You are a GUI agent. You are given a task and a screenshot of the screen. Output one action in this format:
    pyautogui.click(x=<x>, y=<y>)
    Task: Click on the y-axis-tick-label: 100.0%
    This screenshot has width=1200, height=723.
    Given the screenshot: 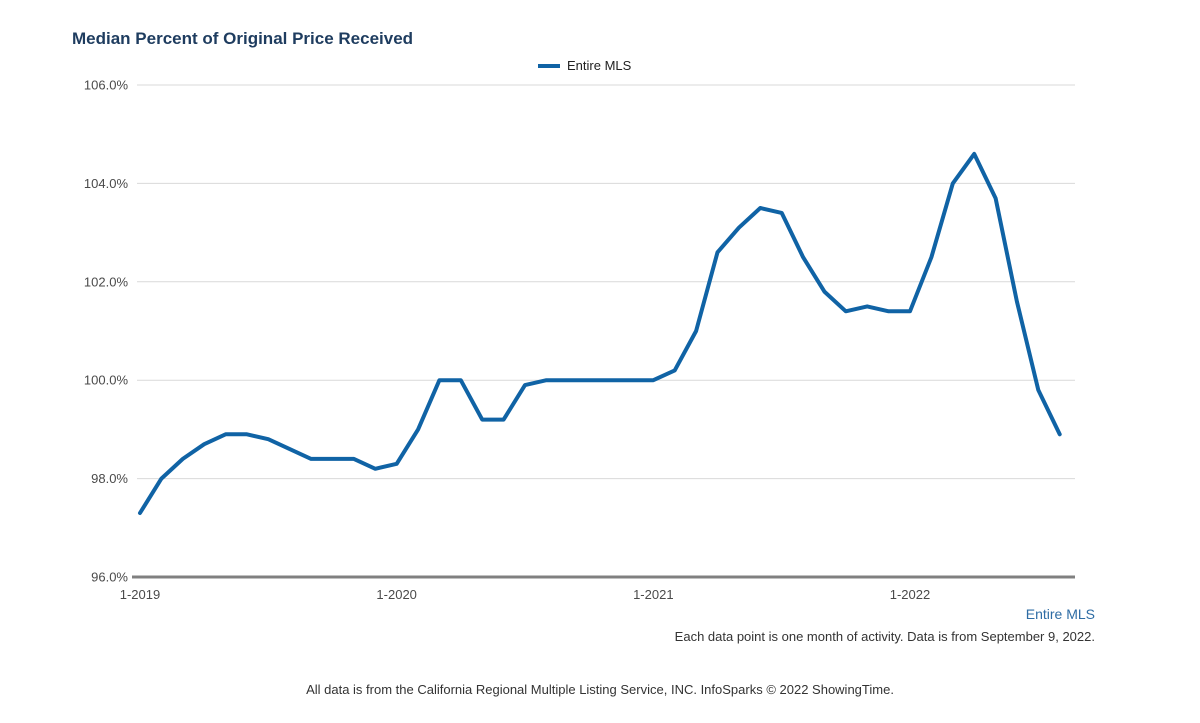 What is the action you would take?
    pyautogui.click(x=106, y=380)
    